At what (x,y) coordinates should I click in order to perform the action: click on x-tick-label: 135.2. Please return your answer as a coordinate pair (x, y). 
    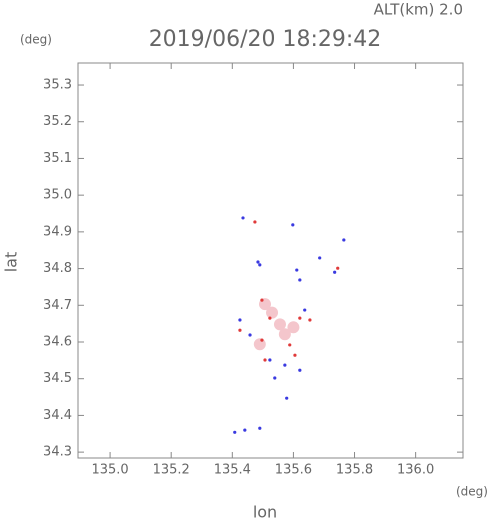
    Looking at the image, I should click on (171, 470).